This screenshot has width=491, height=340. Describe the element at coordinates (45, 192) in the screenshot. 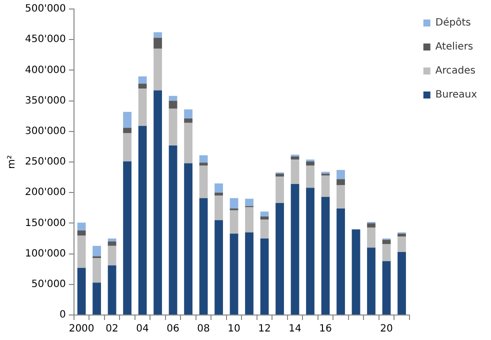

I see `y-tick-label: 200'000` at that location.